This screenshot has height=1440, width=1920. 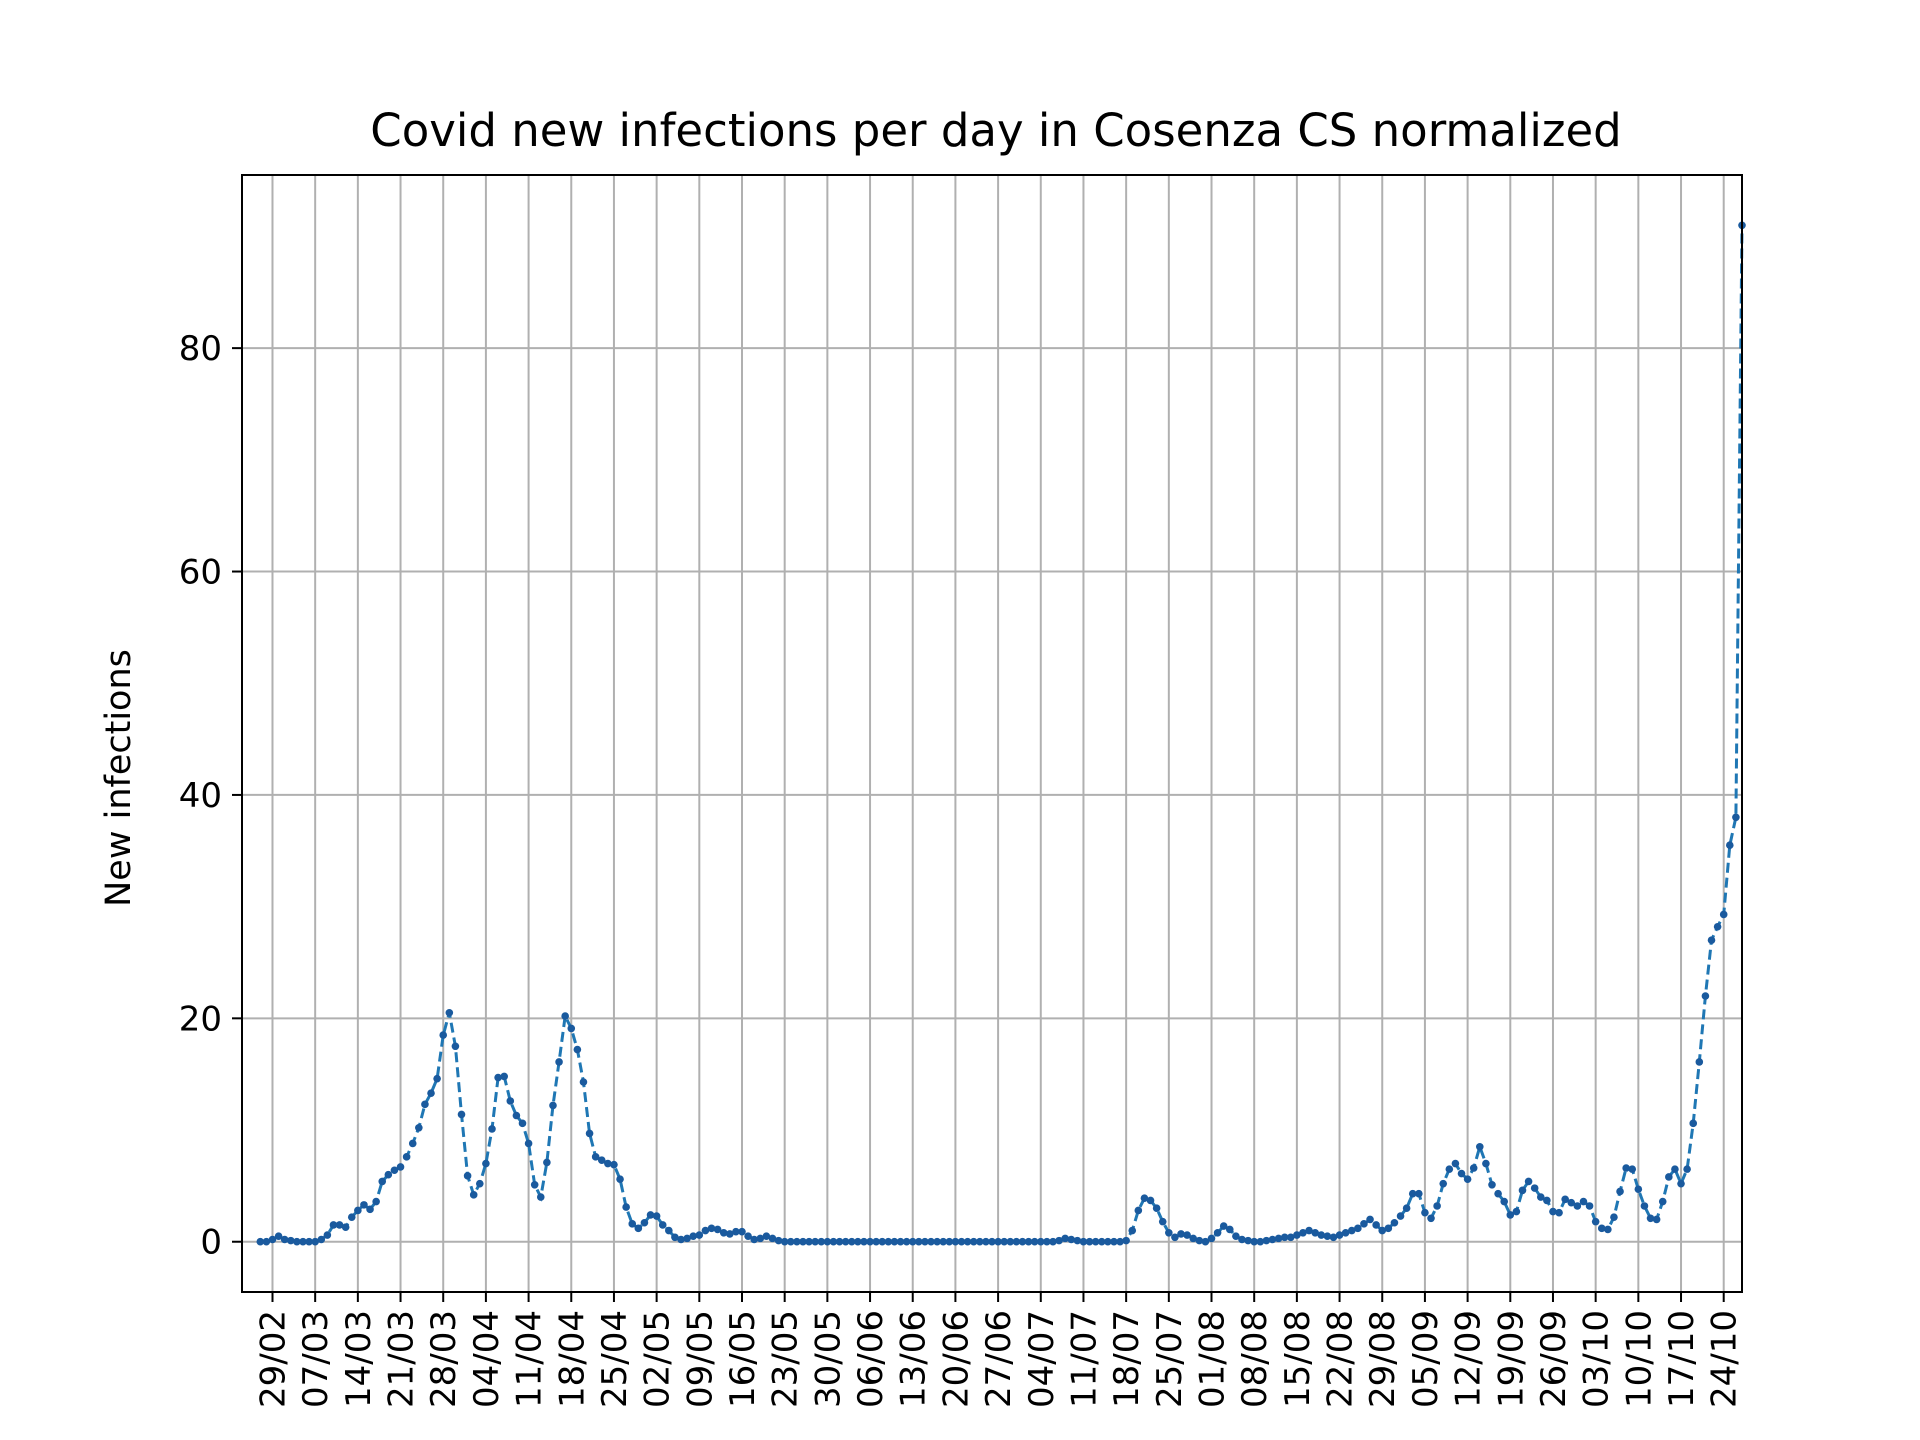 I want to click on x-tick-label: 14/03, so click(x=359, y=1359).